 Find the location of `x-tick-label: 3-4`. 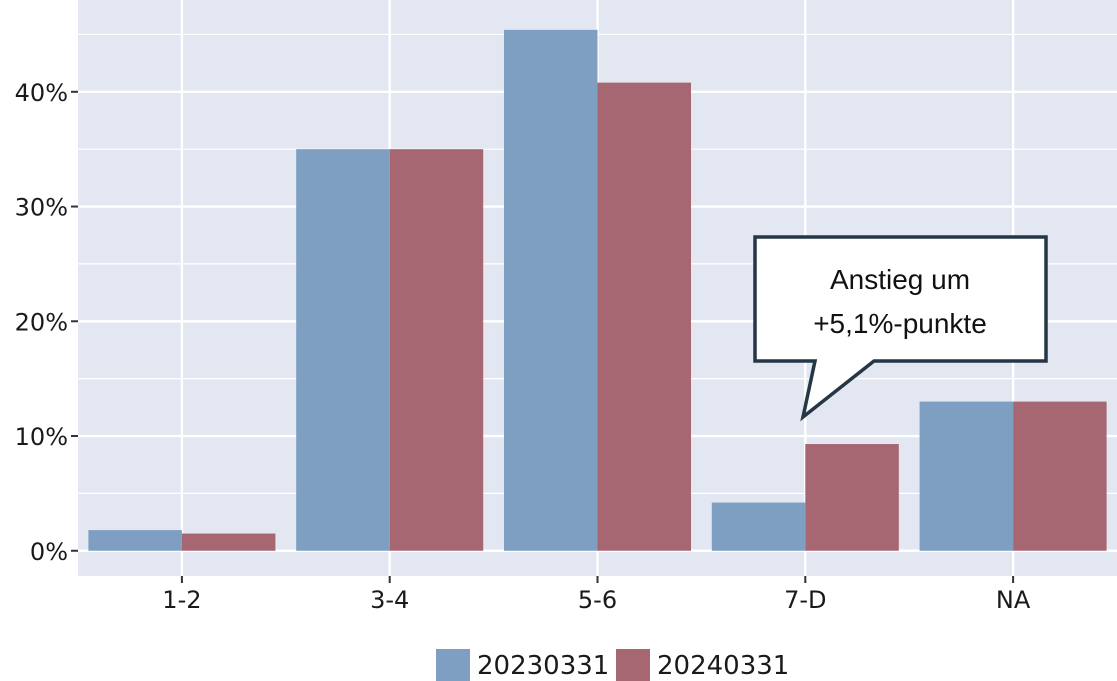

x-tick-label: 3-4 is located at coordinates (389, 600).